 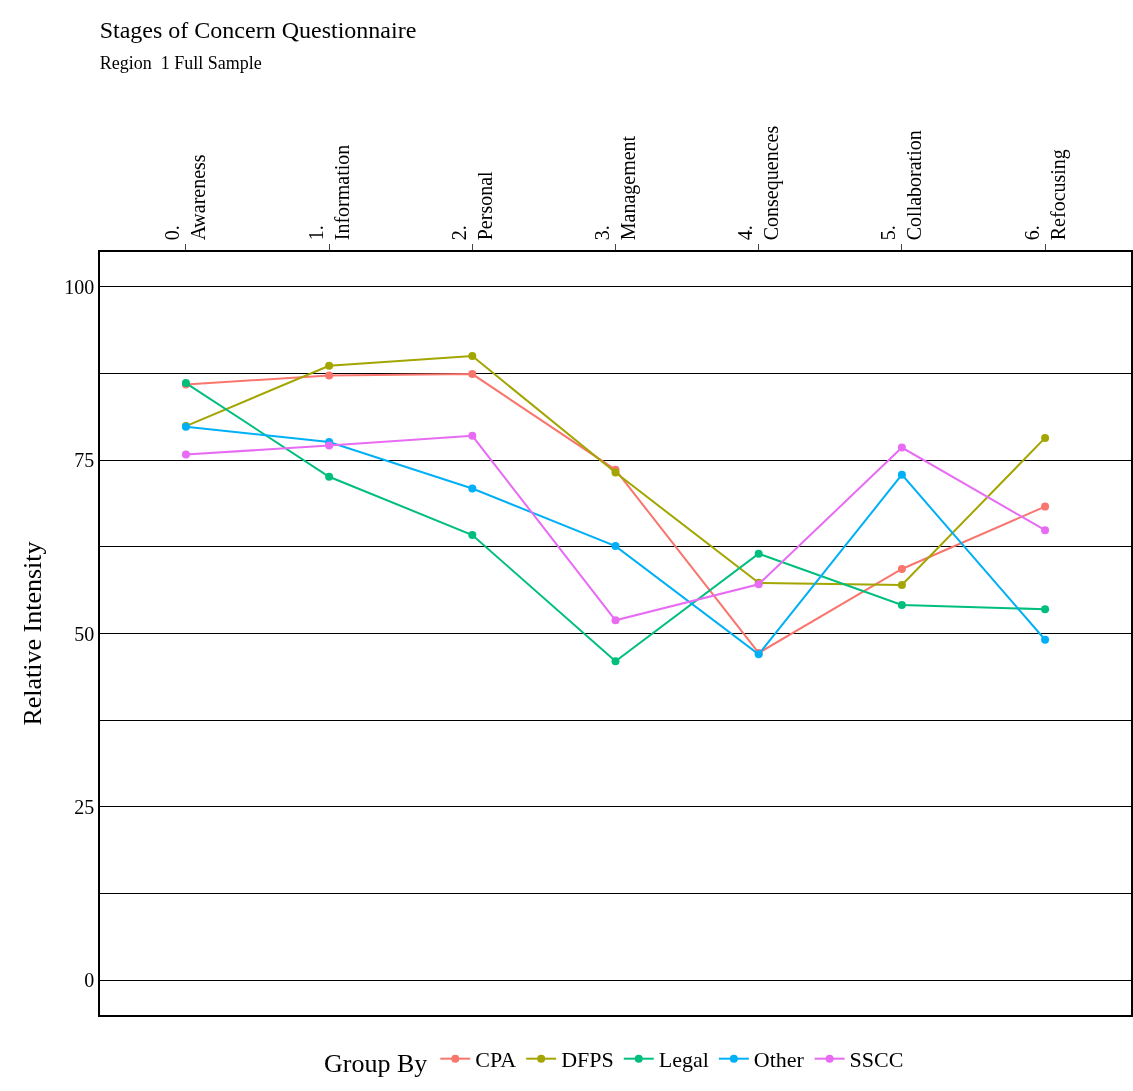 What do you see at coordinates (376, 1063) in the screenshot?
I see `legend-title: Group By` at bounding box center [376, 1063].